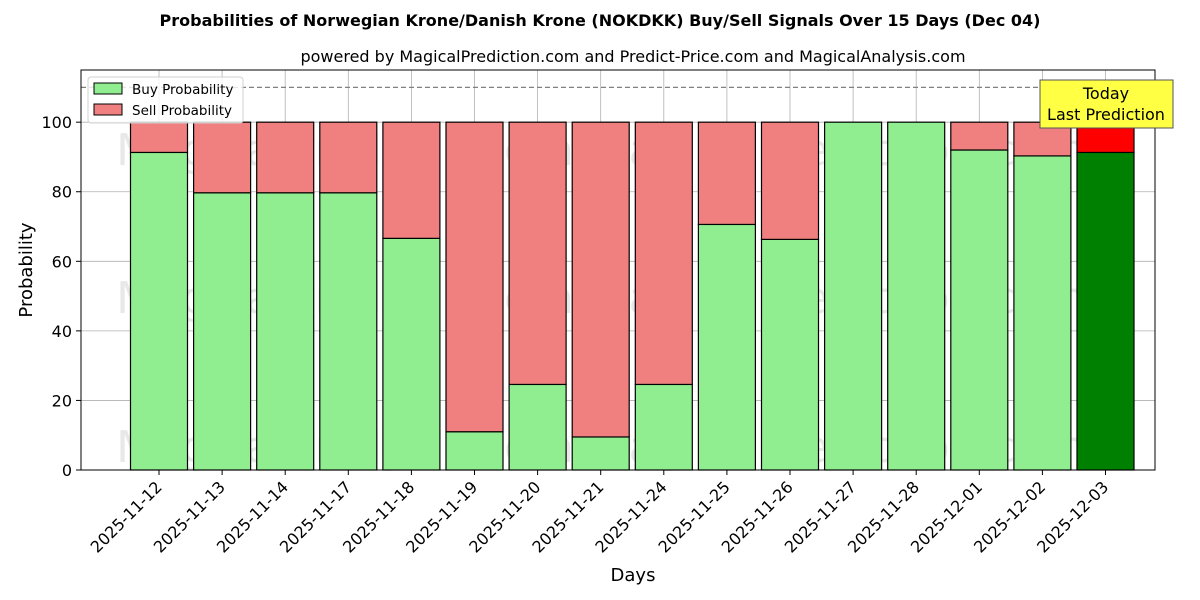  I want to click on legend-sell-label: Sell Probability, so click(182, 111).